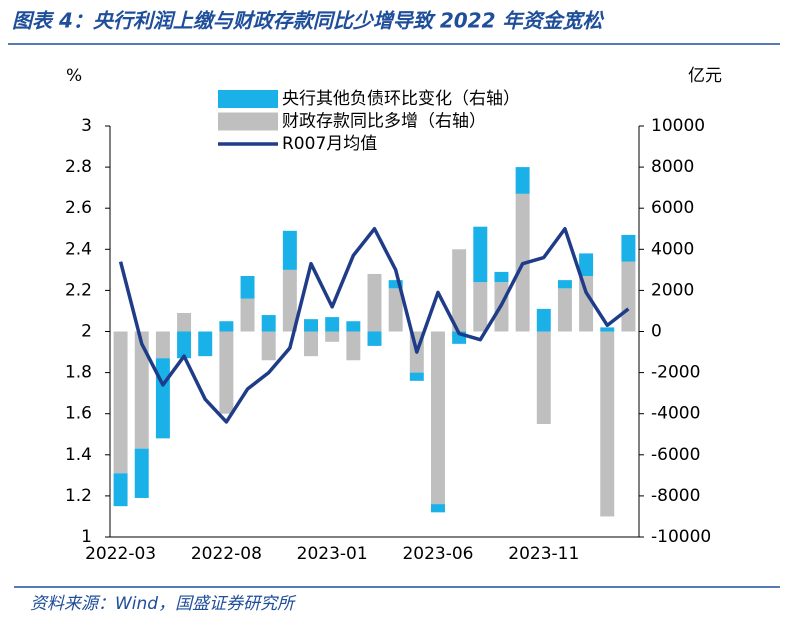 The image size is (787, 636). What do you see at coordinates (308, 21) in the screenshot?
I see `chart-title: 图表 4：央行利润上缴与财政存款同比少增导致 2022 年资金宽松` at bounding box center [308, 21].